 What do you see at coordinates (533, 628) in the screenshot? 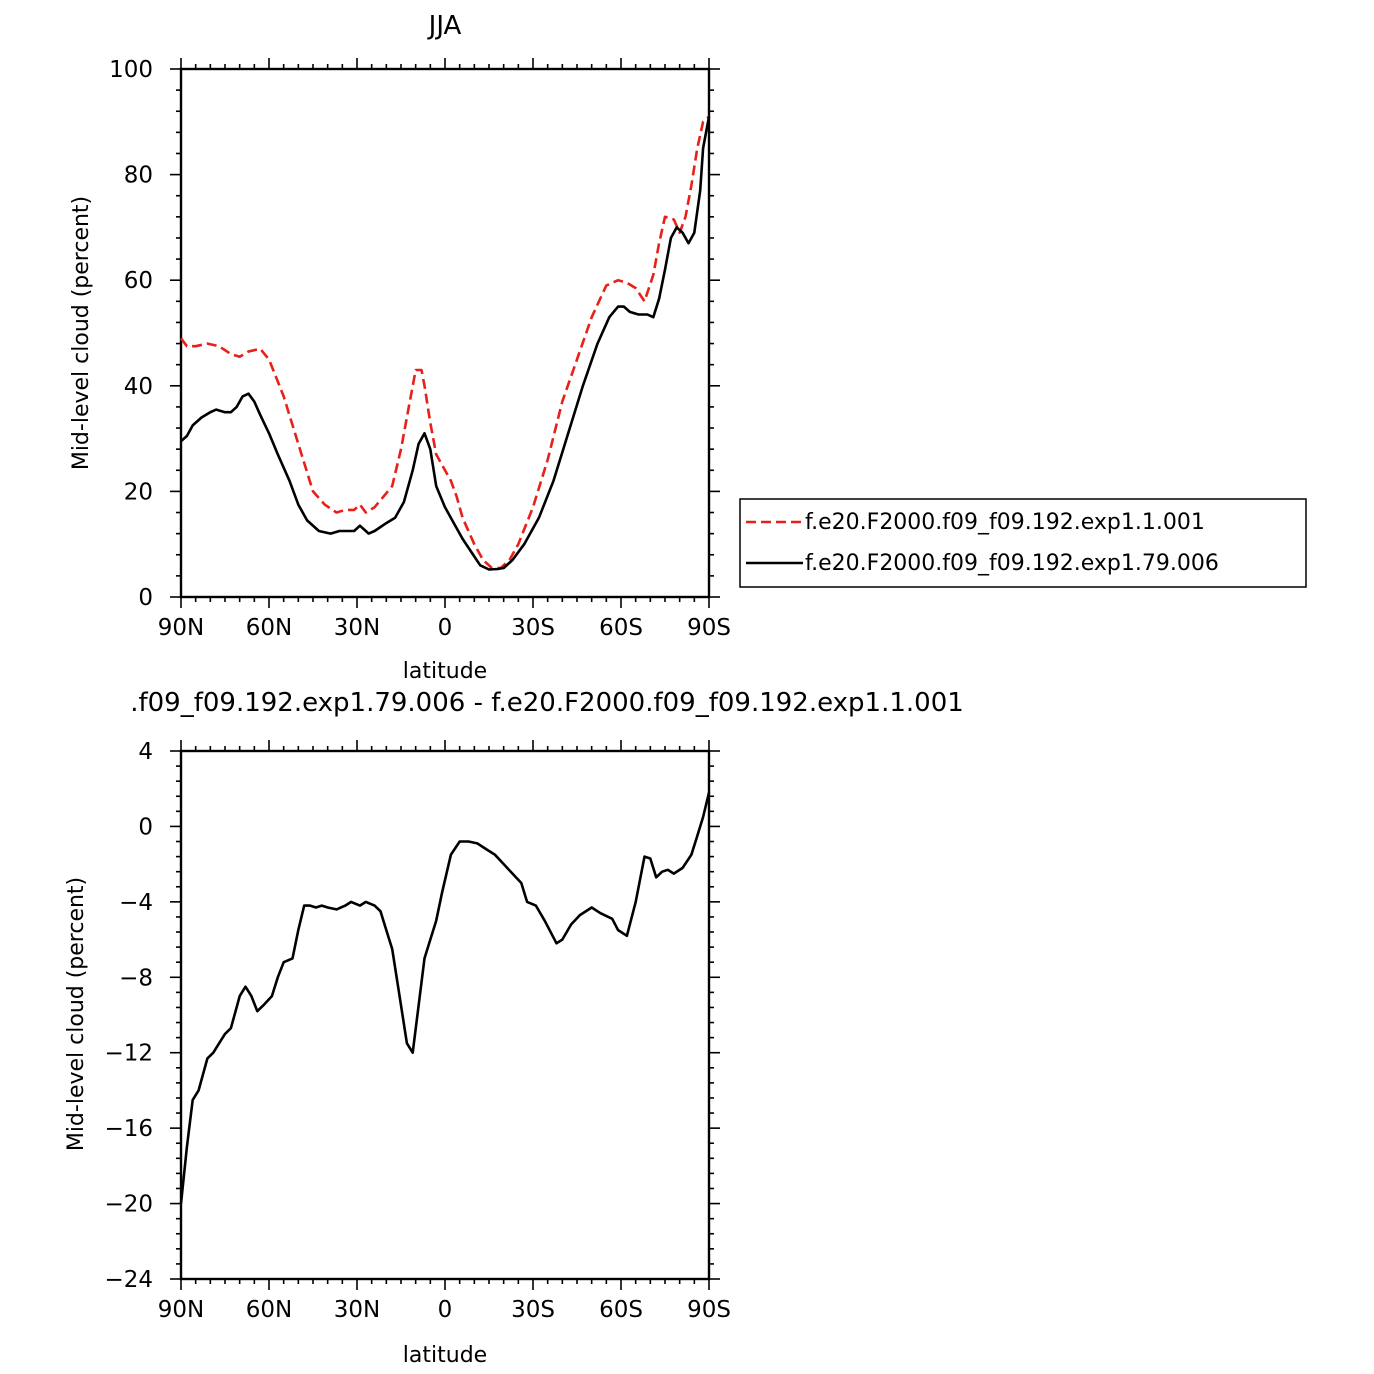
I see `top-x-tick-label: 30S` at bounding box center [533, 628].